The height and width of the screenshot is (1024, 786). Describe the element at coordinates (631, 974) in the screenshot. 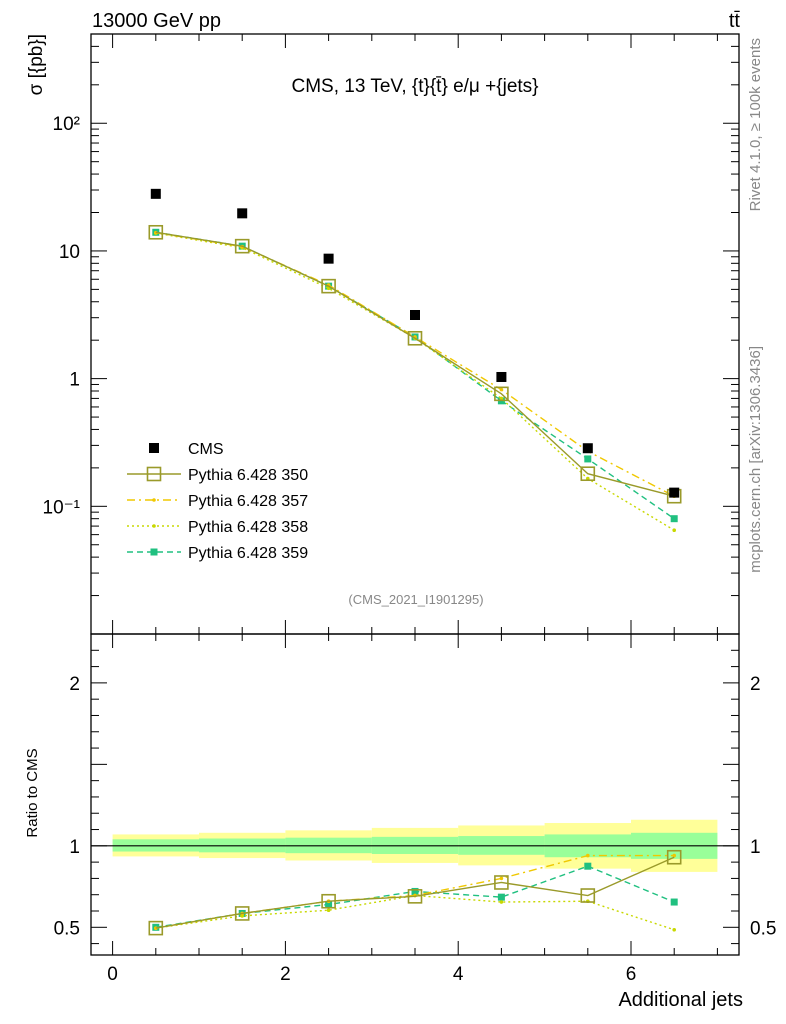

I see `x-tick-label: 6` at that location.